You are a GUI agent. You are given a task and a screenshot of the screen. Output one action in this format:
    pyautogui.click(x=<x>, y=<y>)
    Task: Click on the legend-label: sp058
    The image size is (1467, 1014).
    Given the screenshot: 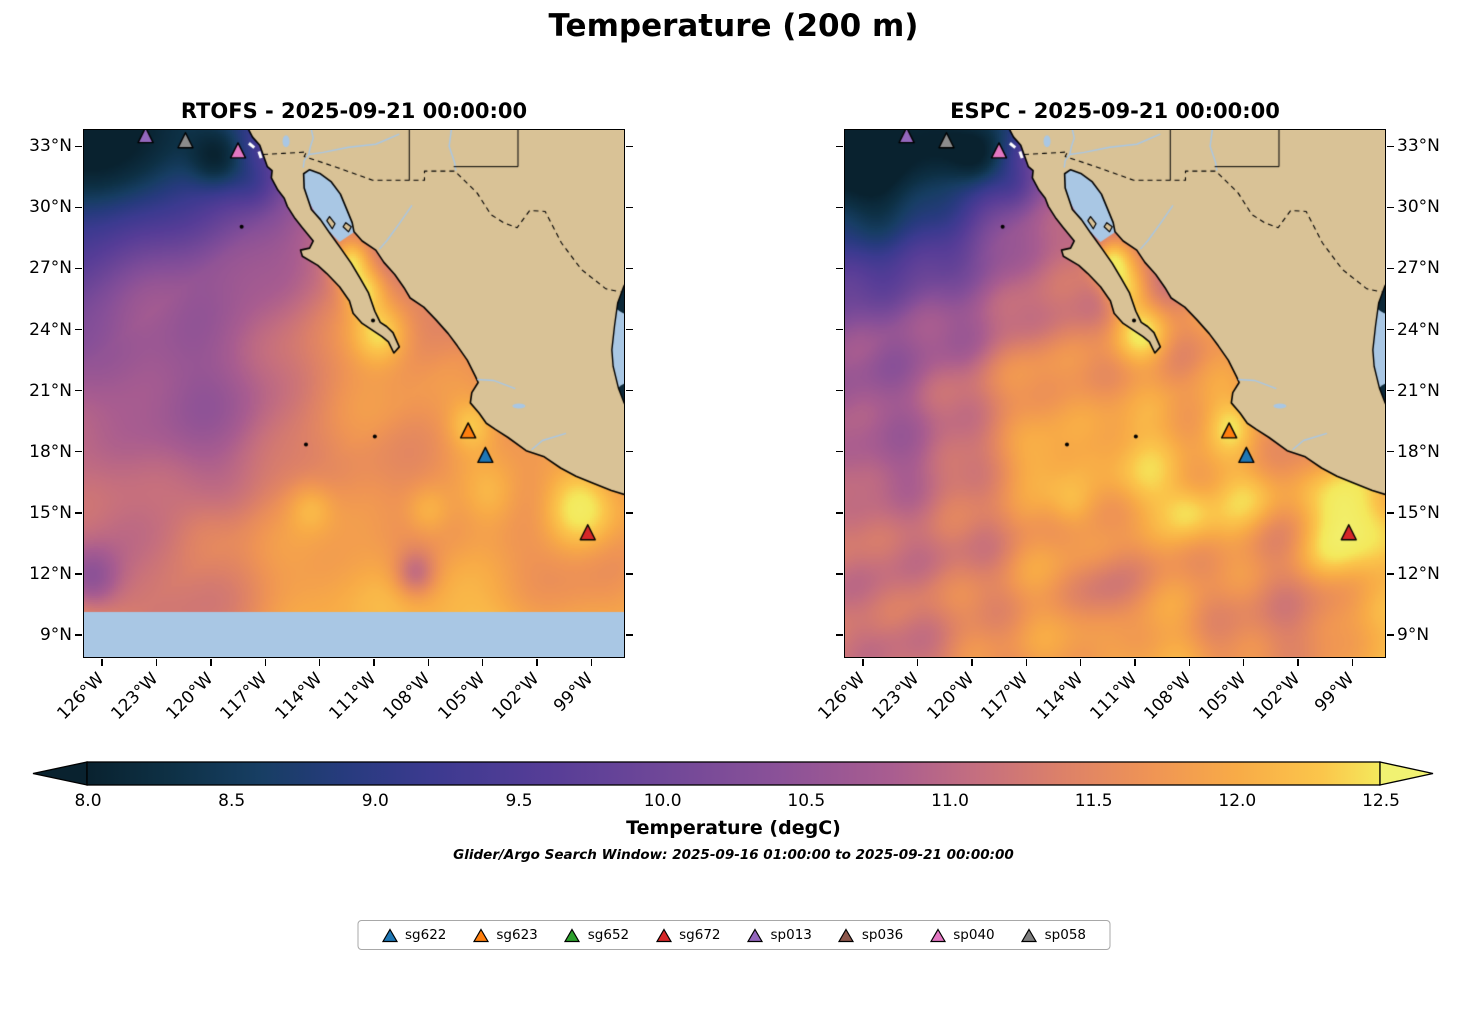 What is the action you would take?
    pyautogui.click(x=1065, y=935)
    